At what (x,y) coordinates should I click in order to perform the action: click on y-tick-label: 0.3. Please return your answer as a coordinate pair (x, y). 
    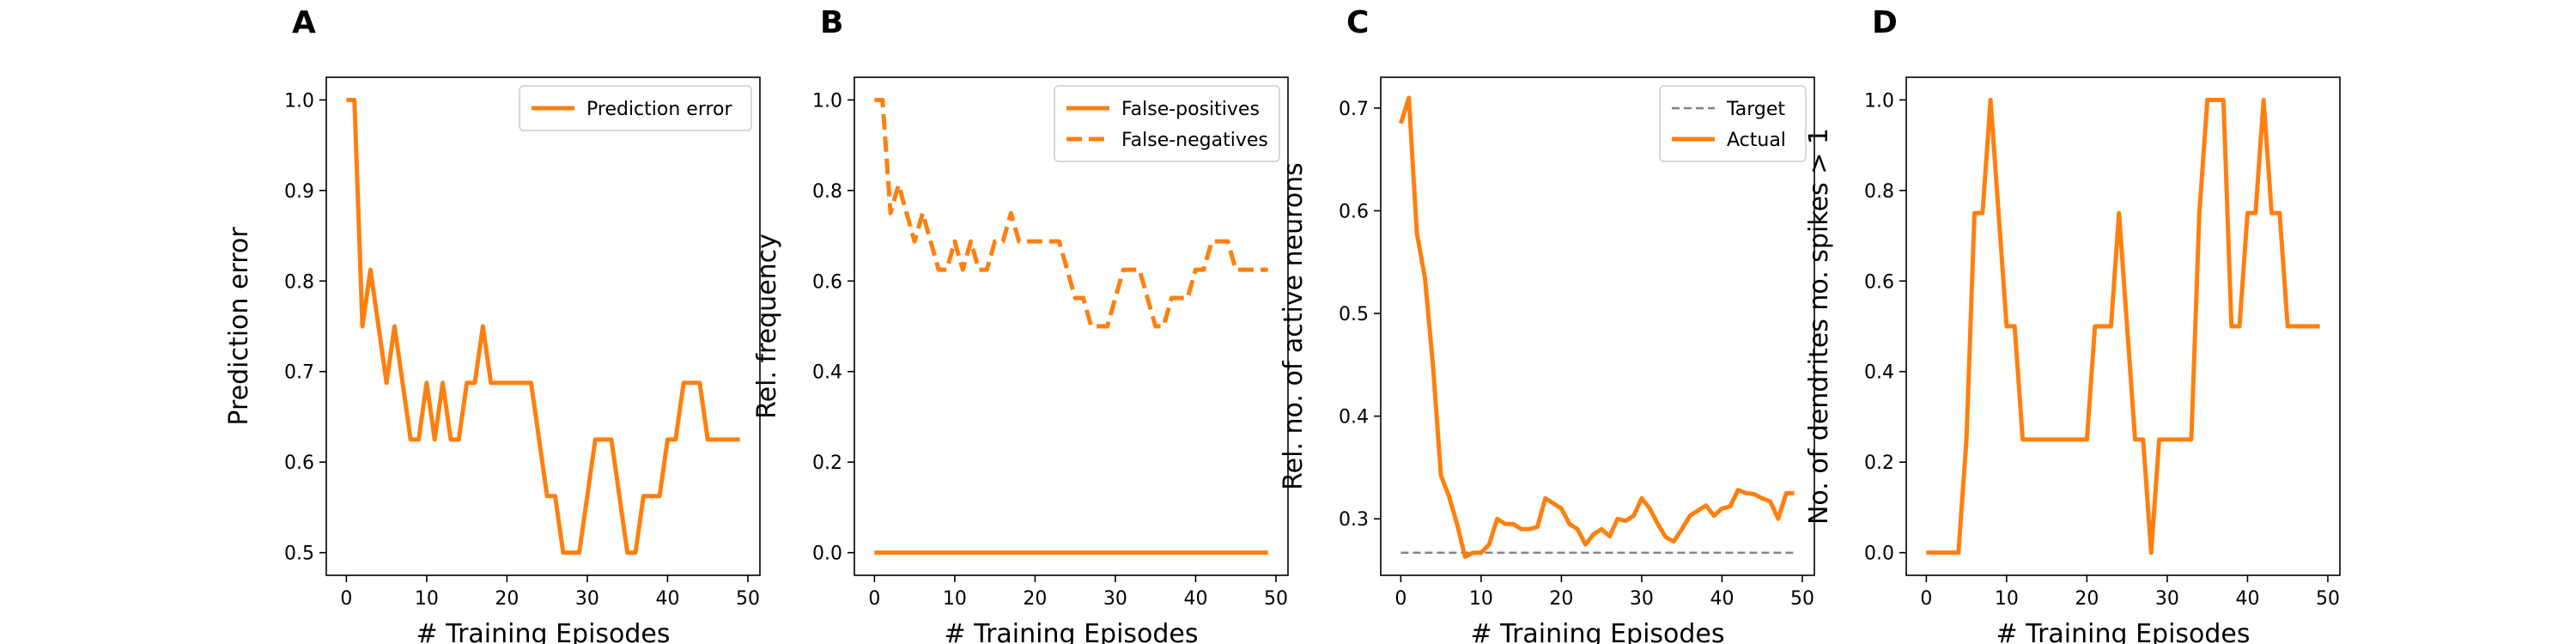
    Looking at the image, I should click on (1354, 520).